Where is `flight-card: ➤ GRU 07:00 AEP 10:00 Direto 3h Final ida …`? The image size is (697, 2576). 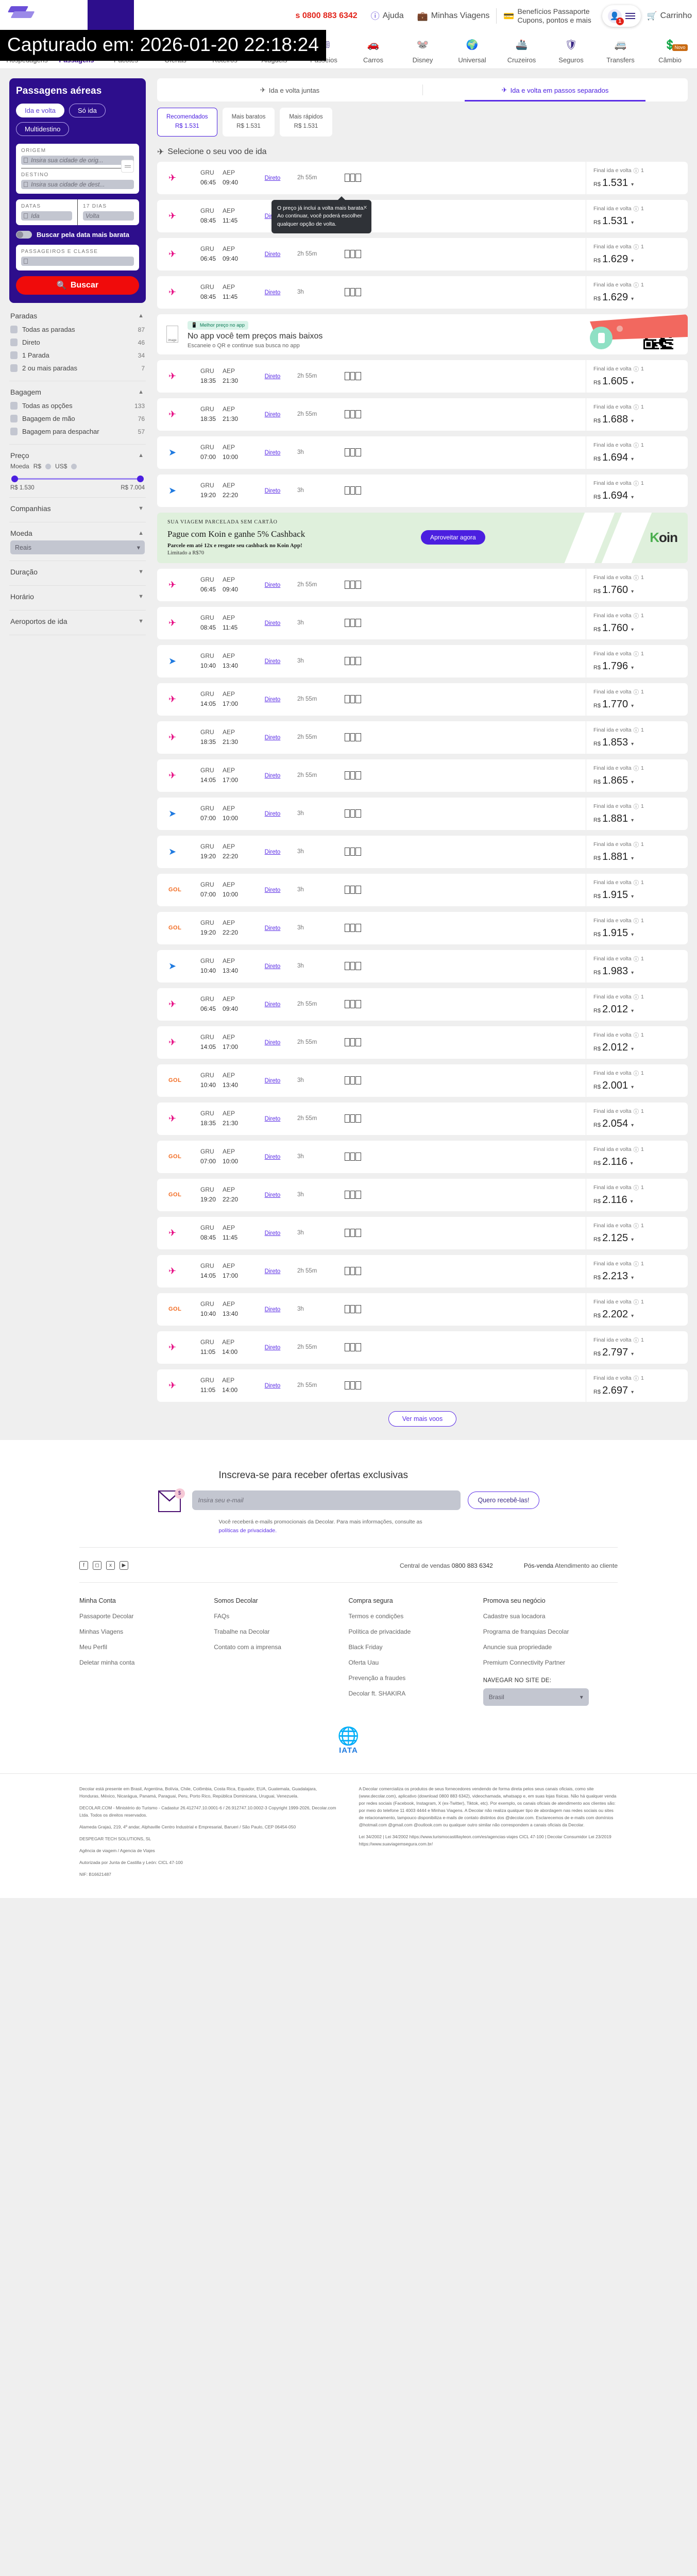
flight-card: ➤ GRU 07:00 AEP 10:00 Direto 3h Final ida … is located at coordinates (422, 813).